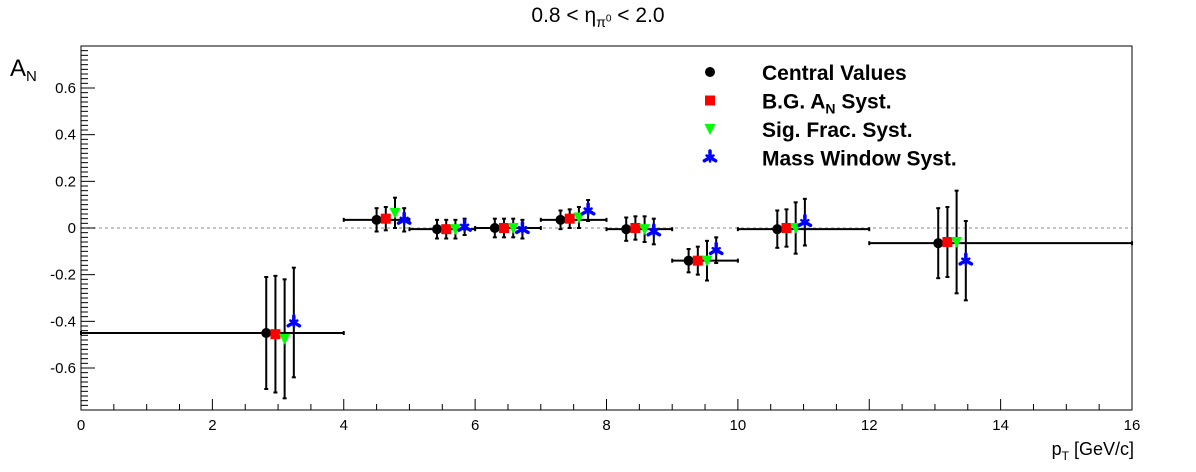 The image size is (1196, 472). Describe the element at coordinates (1066, 456) in the screenshot. I see `x-axis-label-sub: T` at that location.